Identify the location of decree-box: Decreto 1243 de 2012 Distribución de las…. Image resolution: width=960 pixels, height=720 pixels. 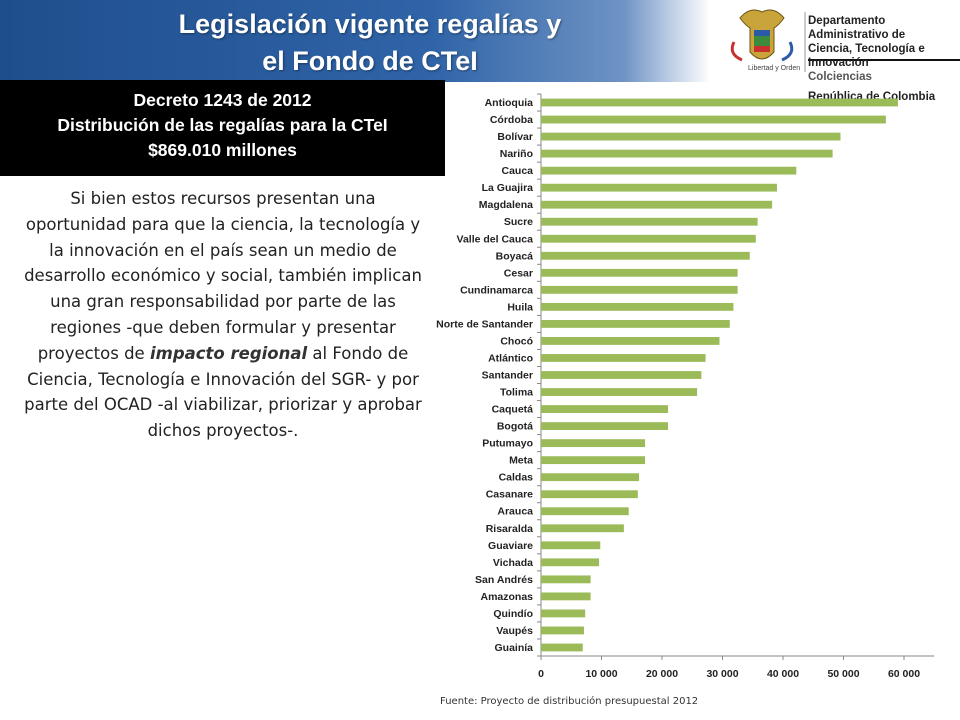
(222, 128).